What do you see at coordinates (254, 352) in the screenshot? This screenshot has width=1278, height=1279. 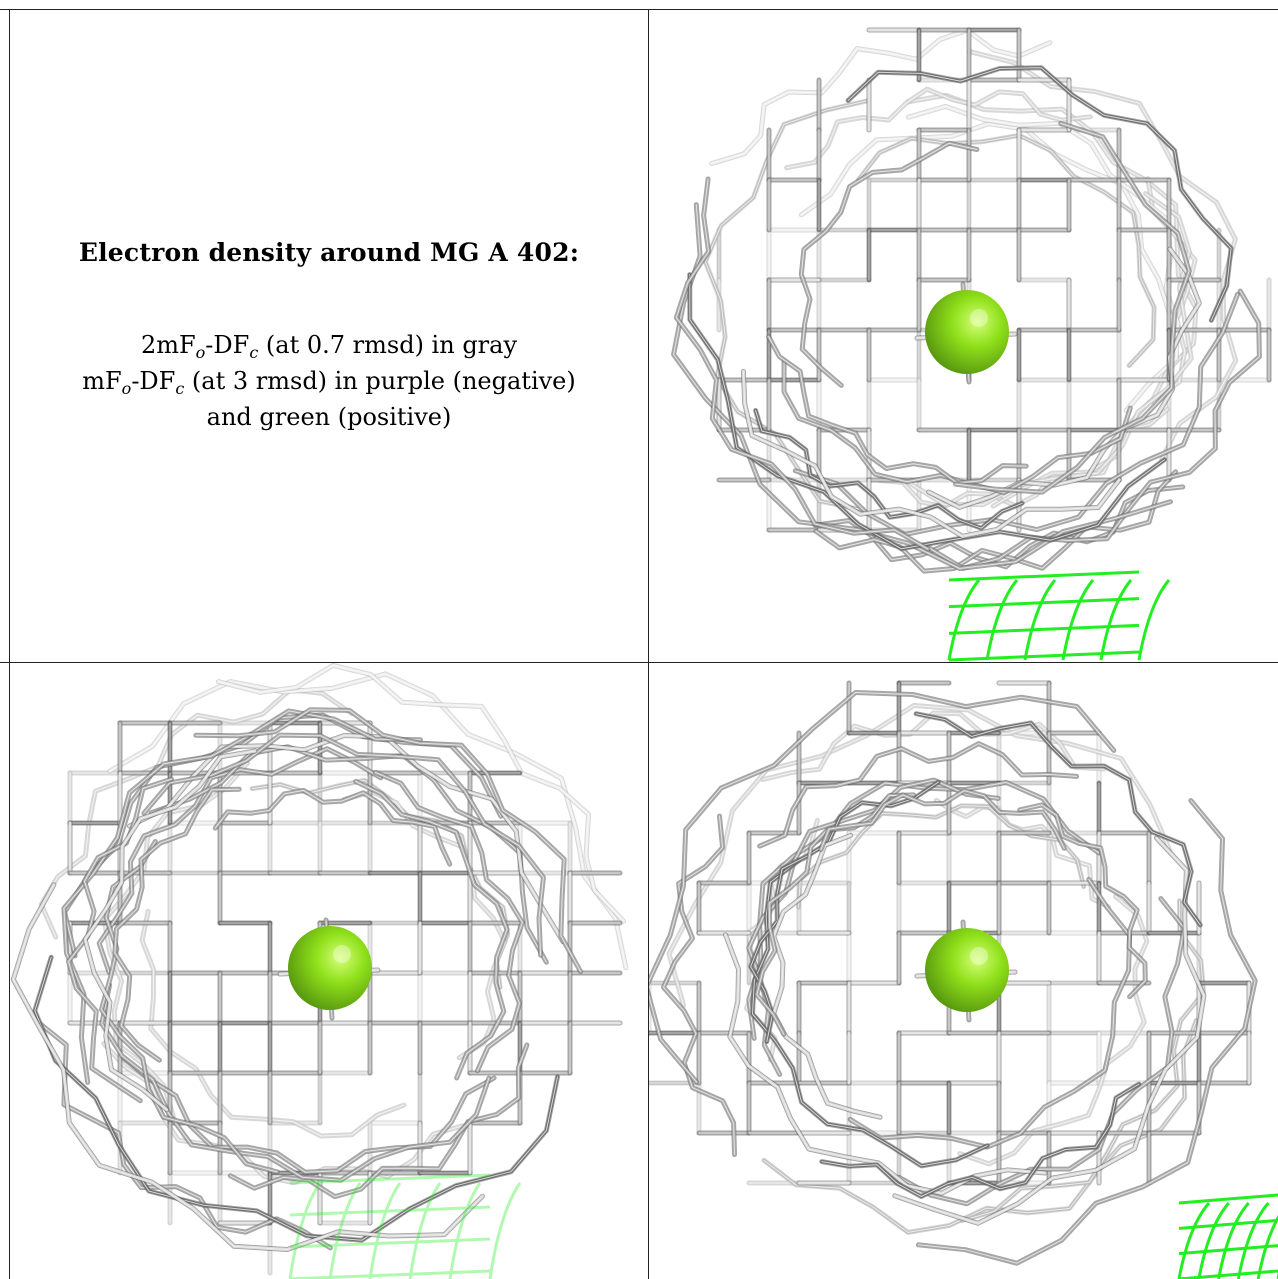 I see `map-1-sub-c: c` at bounding box center [254, 352].